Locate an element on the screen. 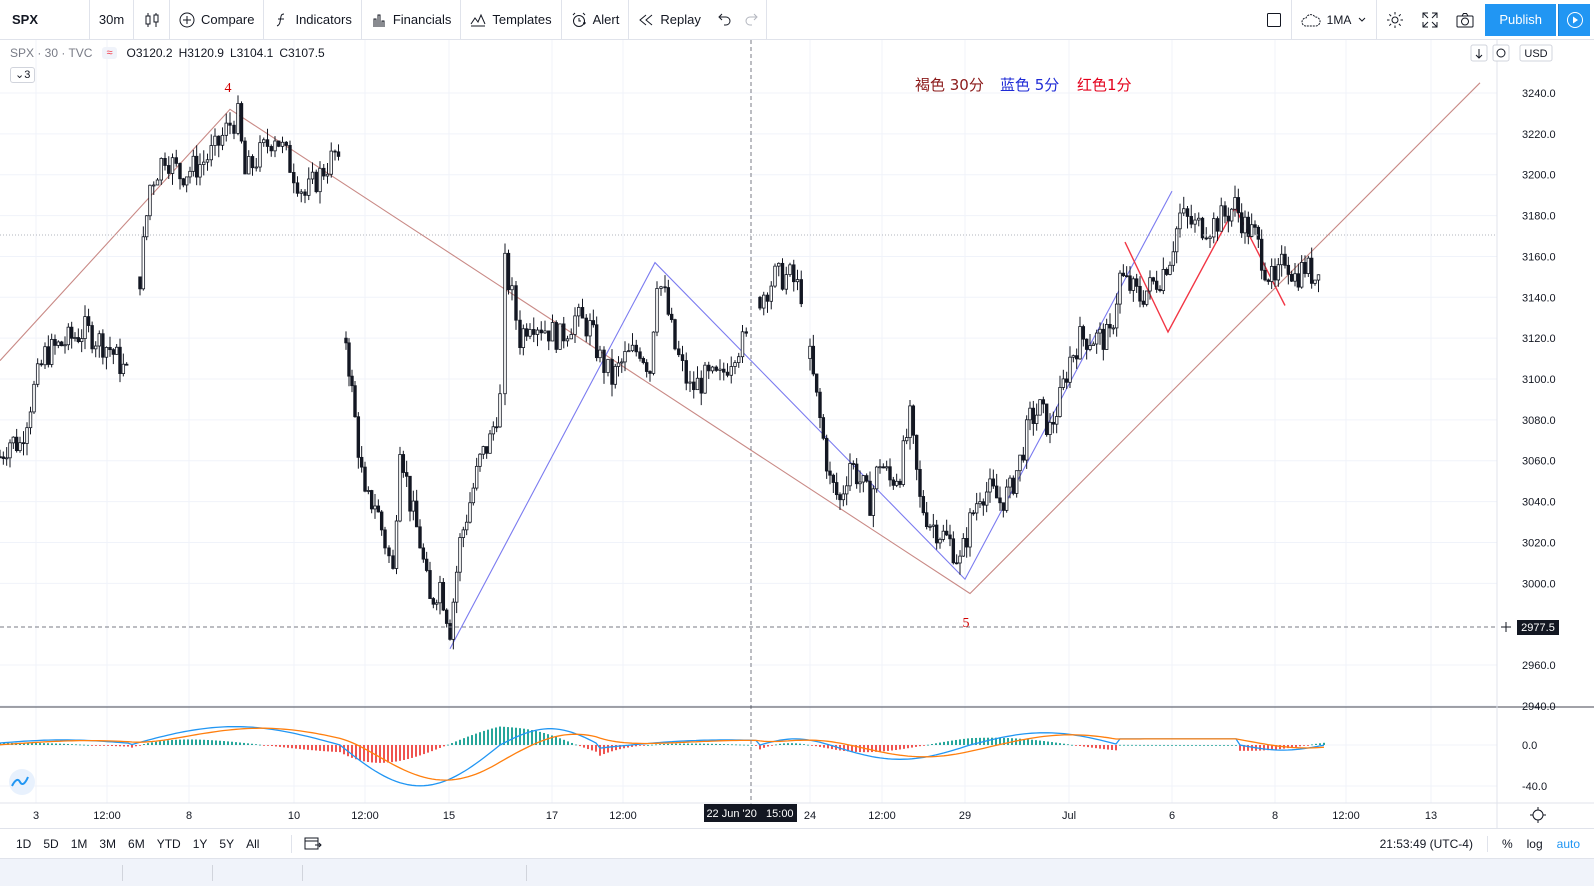  note-brown: 褐色 30分 is located at coordinates (949, 85).